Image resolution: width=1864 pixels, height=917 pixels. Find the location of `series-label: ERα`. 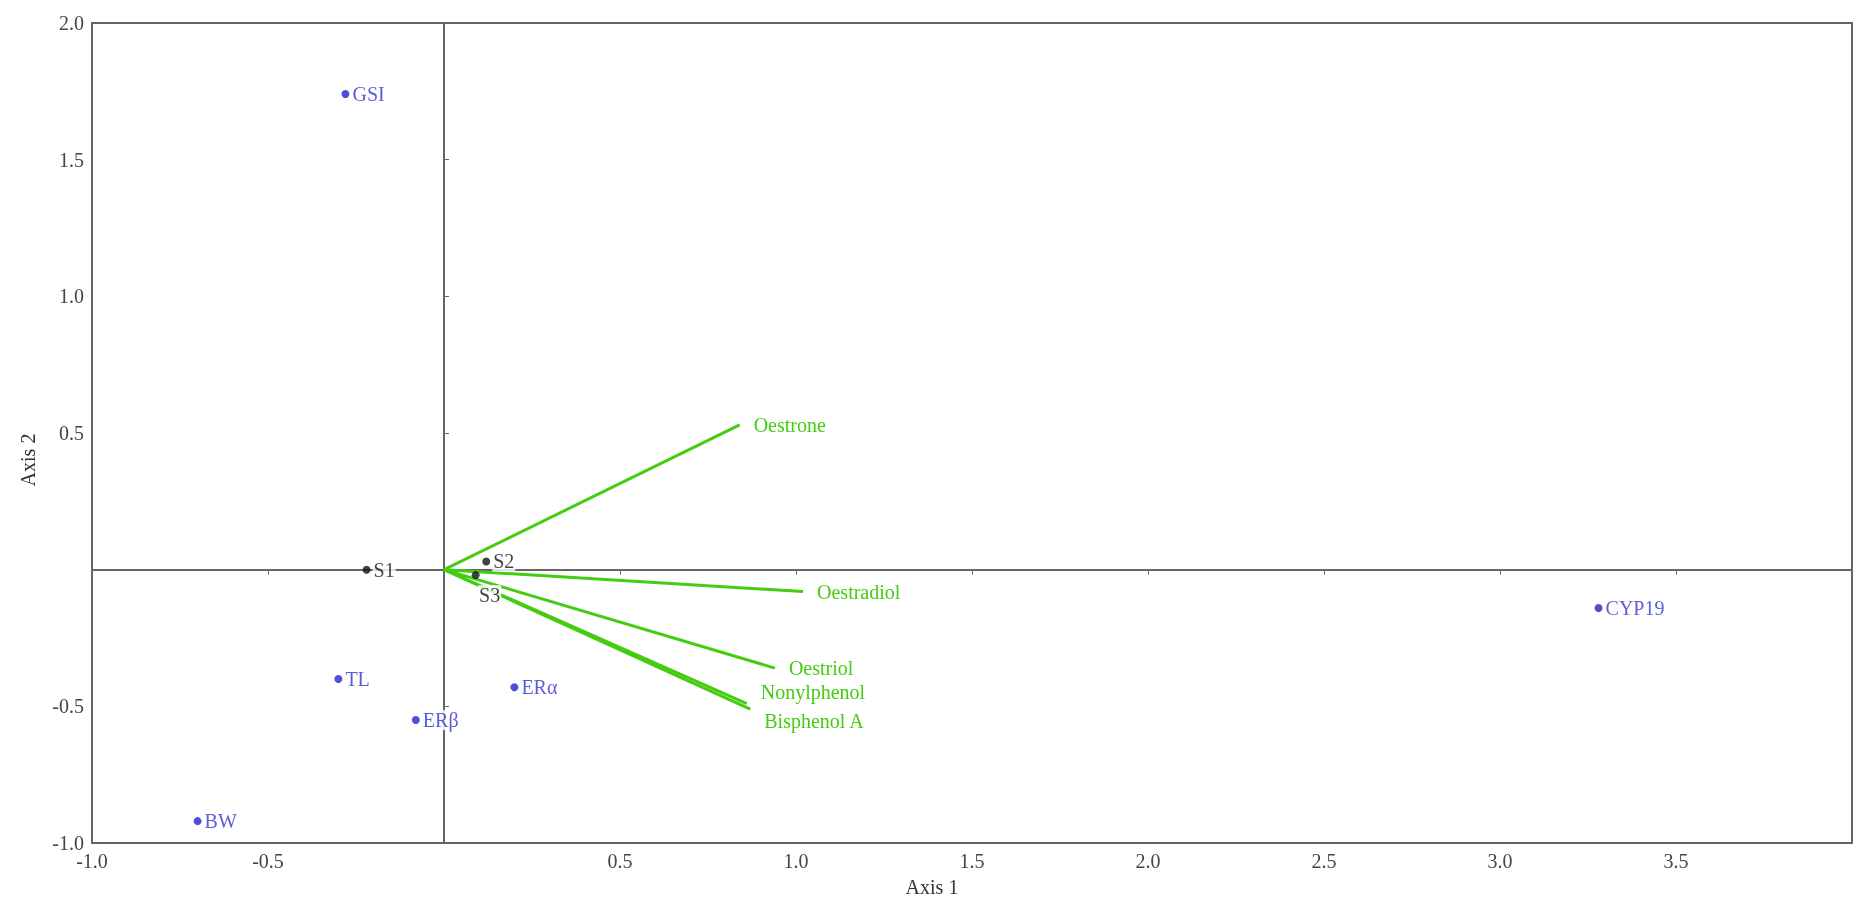

series-label: ERα is located at coordinates (539, 687).